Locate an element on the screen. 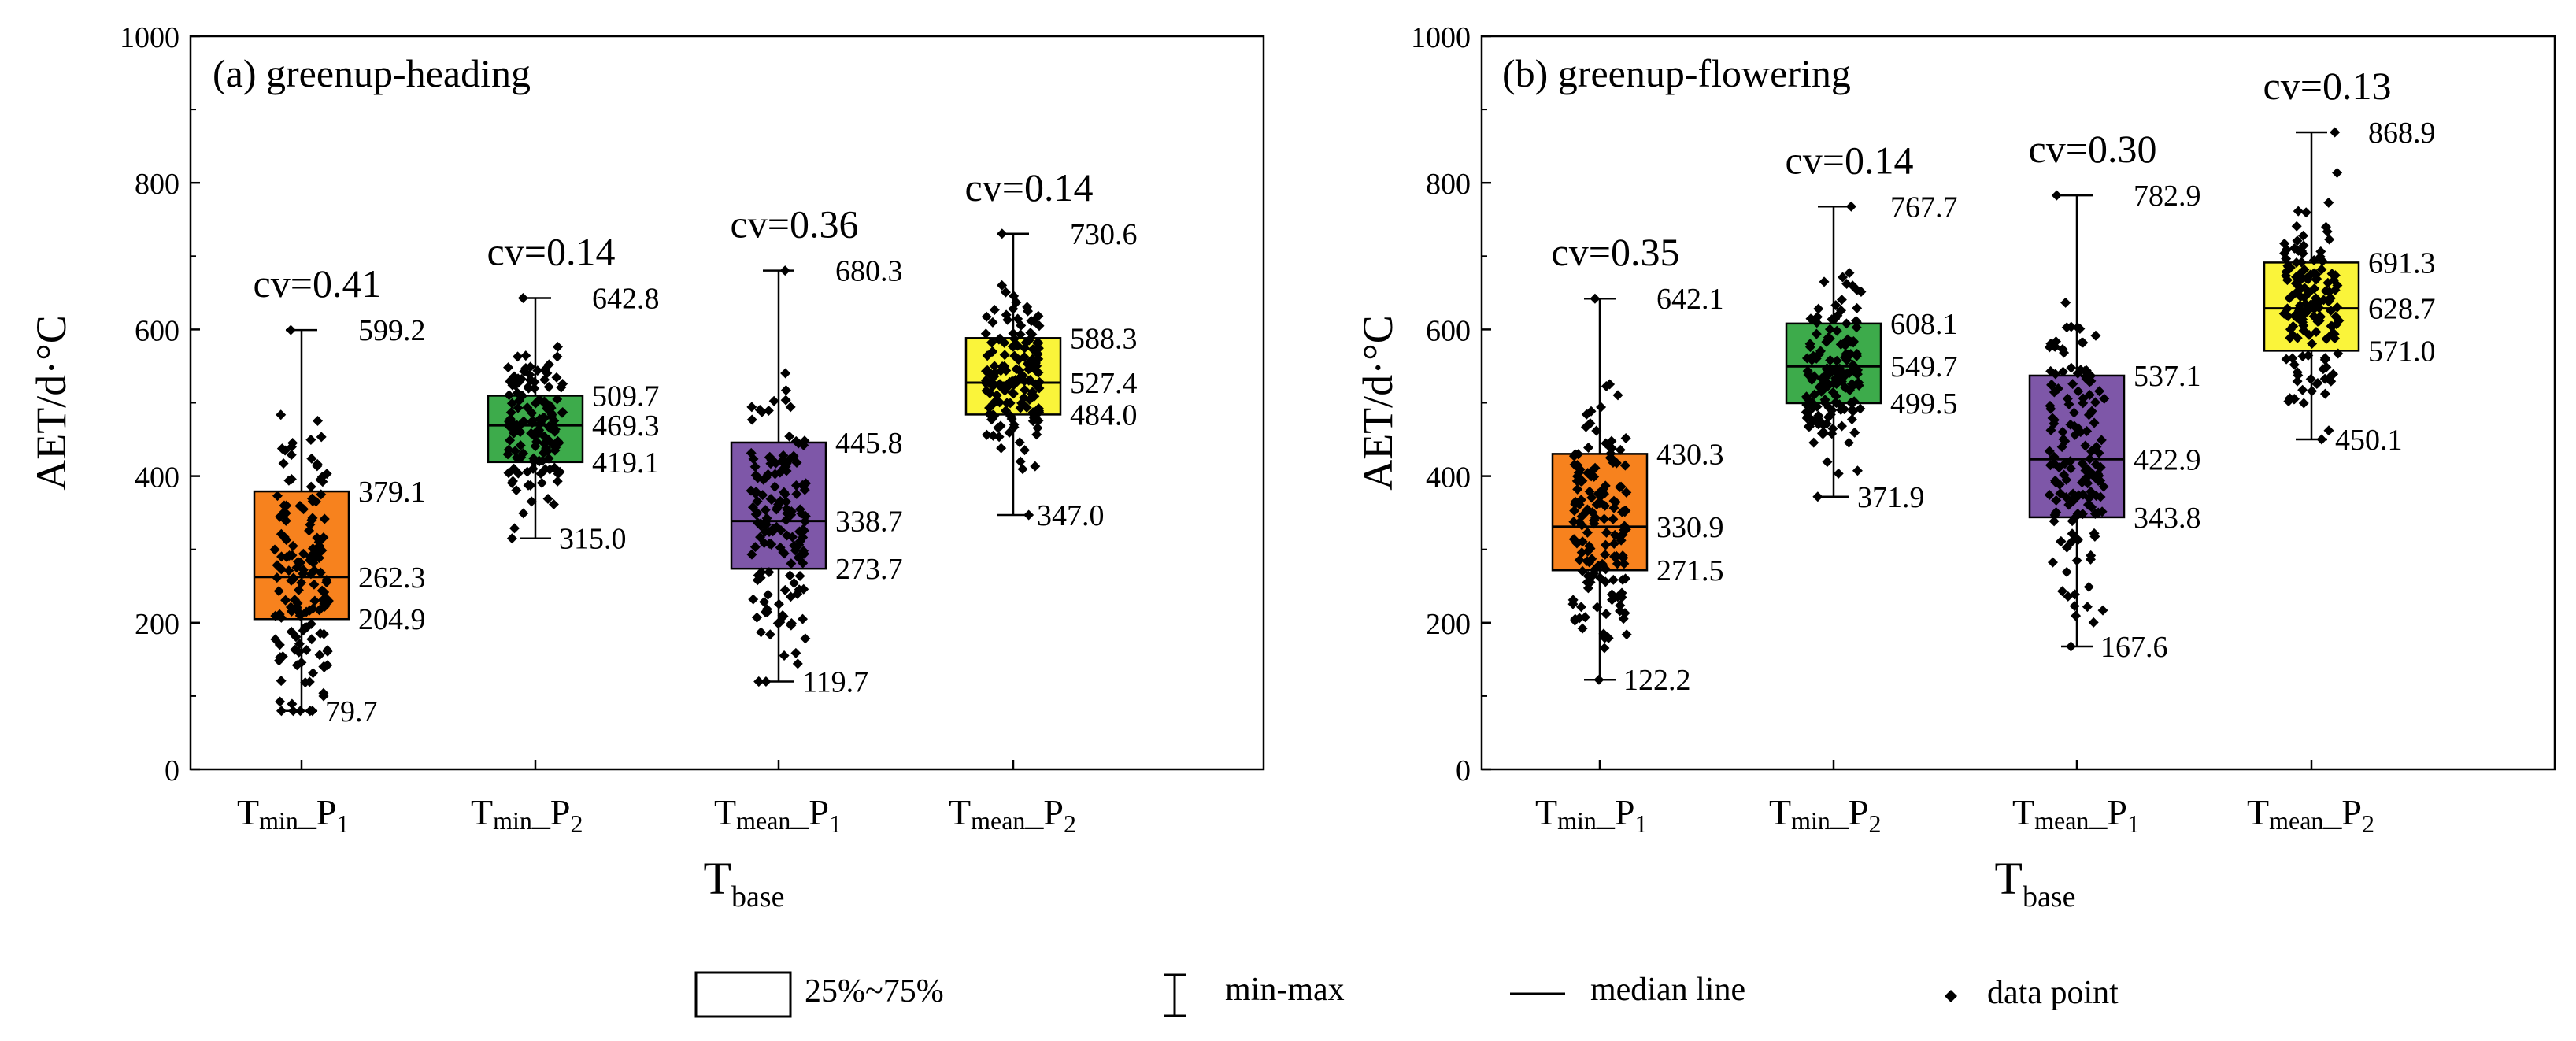  category-idx: 1 is located at coordinates (1640, 823).